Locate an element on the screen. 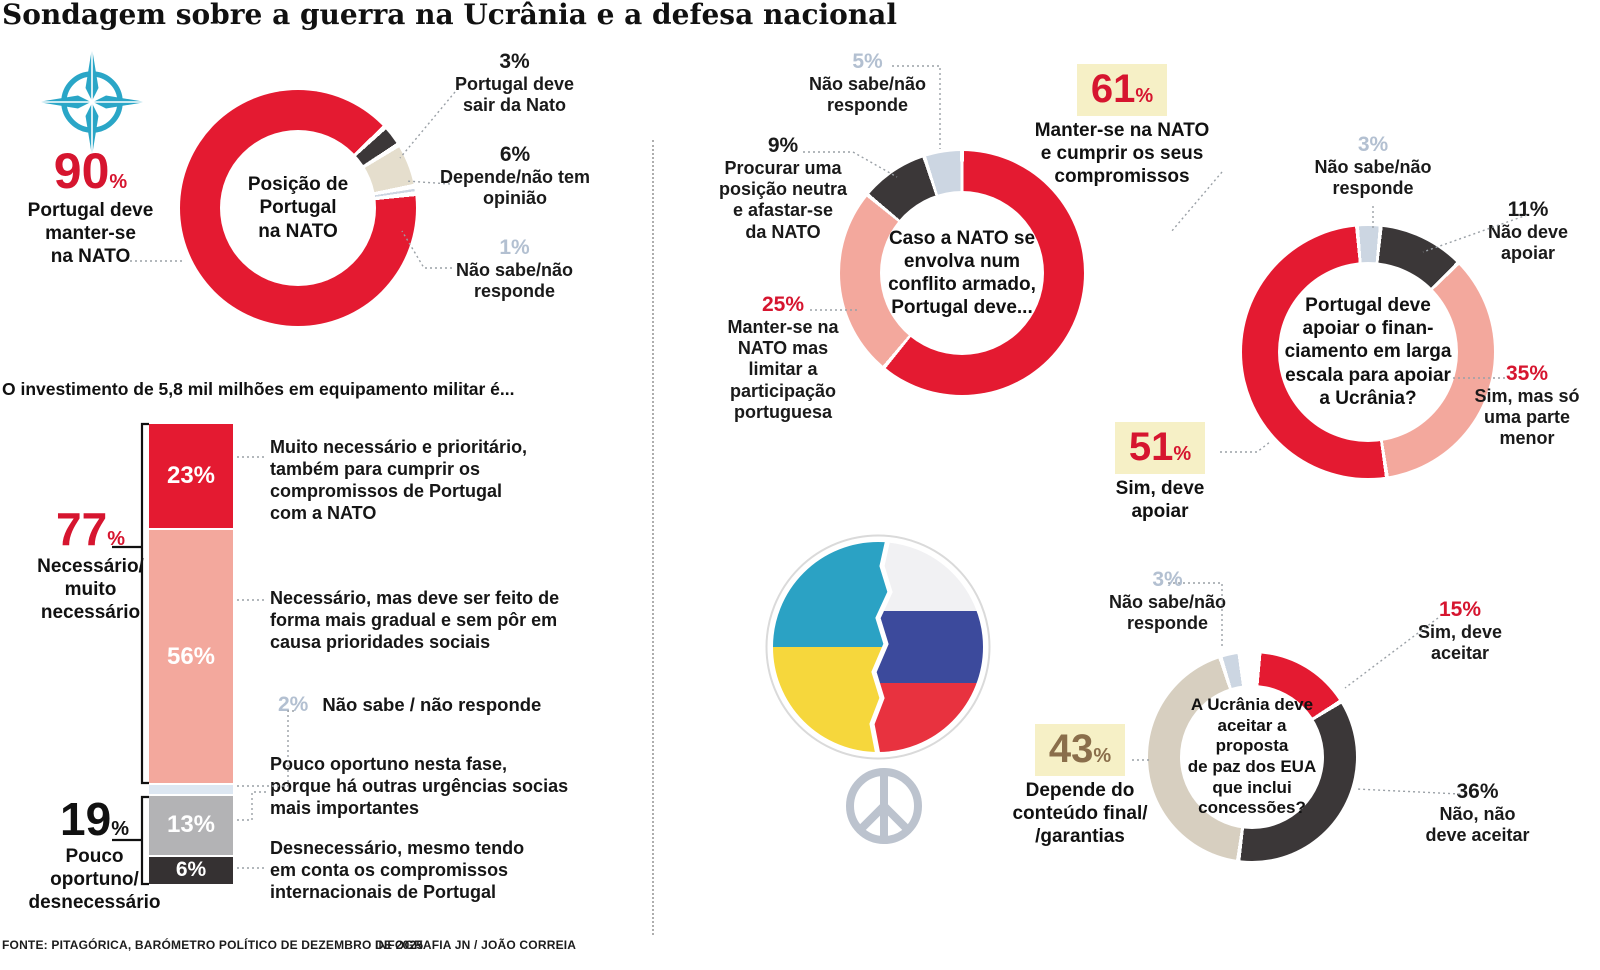 The height and width of the screenshot is (970, 1600). stat-19-pouco-oportuno: 19% Pouco oportuno/ desnecessário is located at coordinates (94, 855).